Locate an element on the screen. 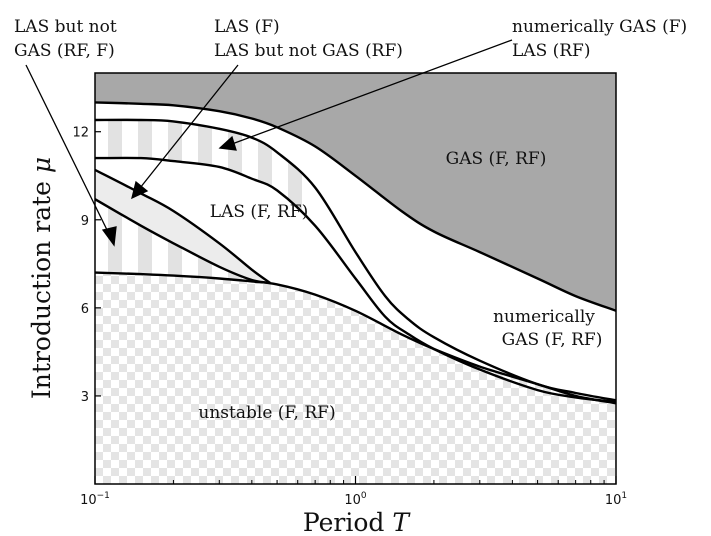 This screenshot has width=711, height=536. region-las-not-gas-stripes-fill is located at coordinates (183, 241).